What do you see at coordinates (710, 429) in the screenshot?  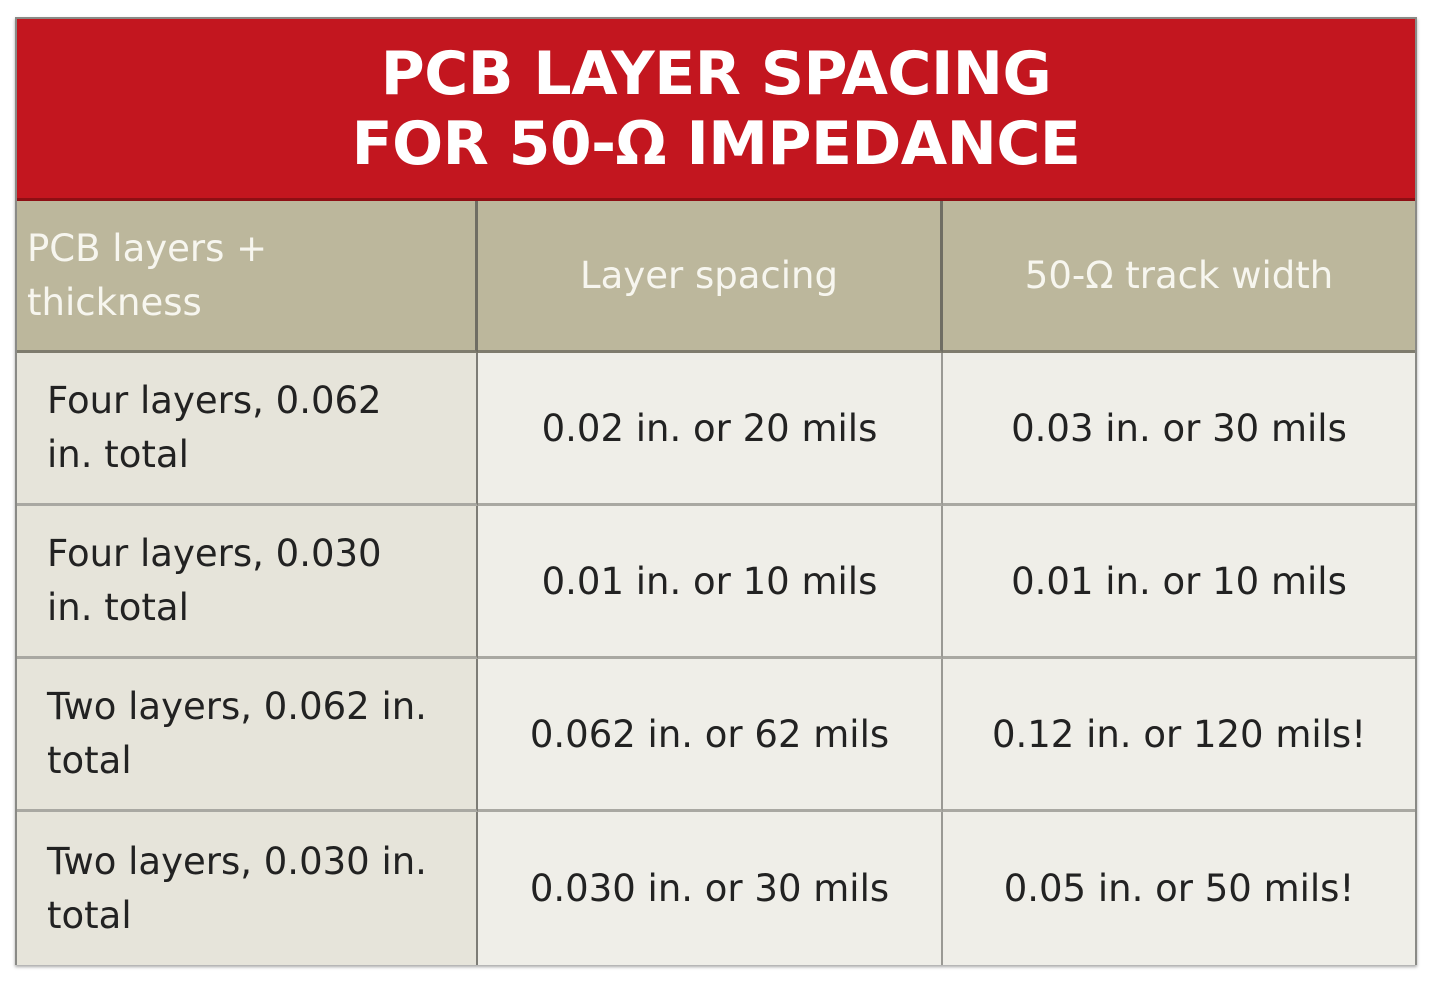 I see `table-row-1-spacing: 0.02 in. or 20 mils` at bounding box center [710, 429].